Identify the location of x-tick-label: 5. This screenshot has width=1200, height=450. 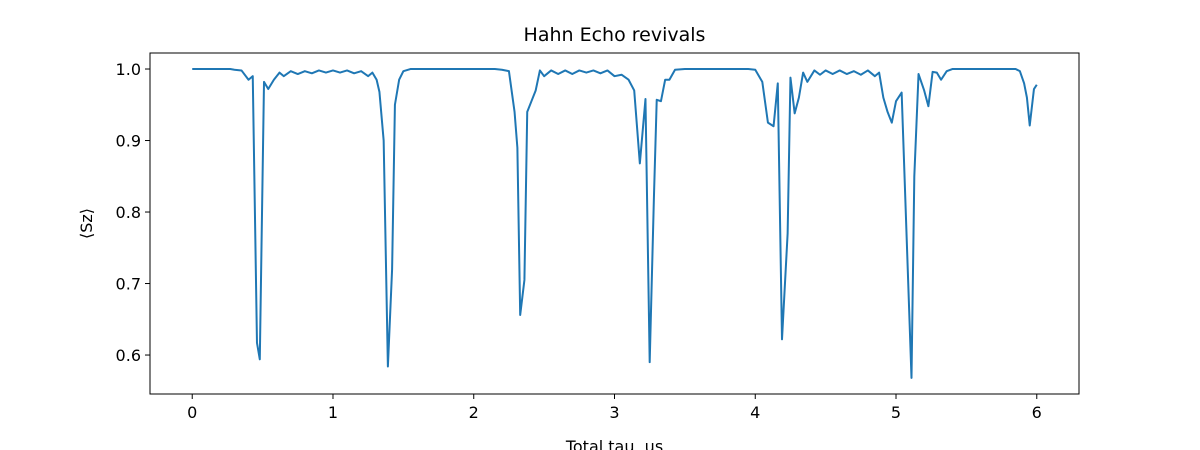
(896, 412).